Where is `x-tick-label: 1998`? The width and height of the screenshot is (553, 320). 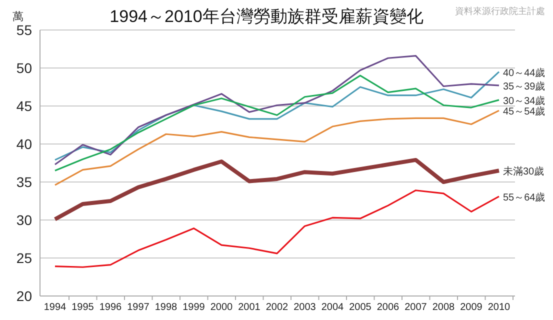 x-tick-label: 1998 is located at coordinates (166, 307).